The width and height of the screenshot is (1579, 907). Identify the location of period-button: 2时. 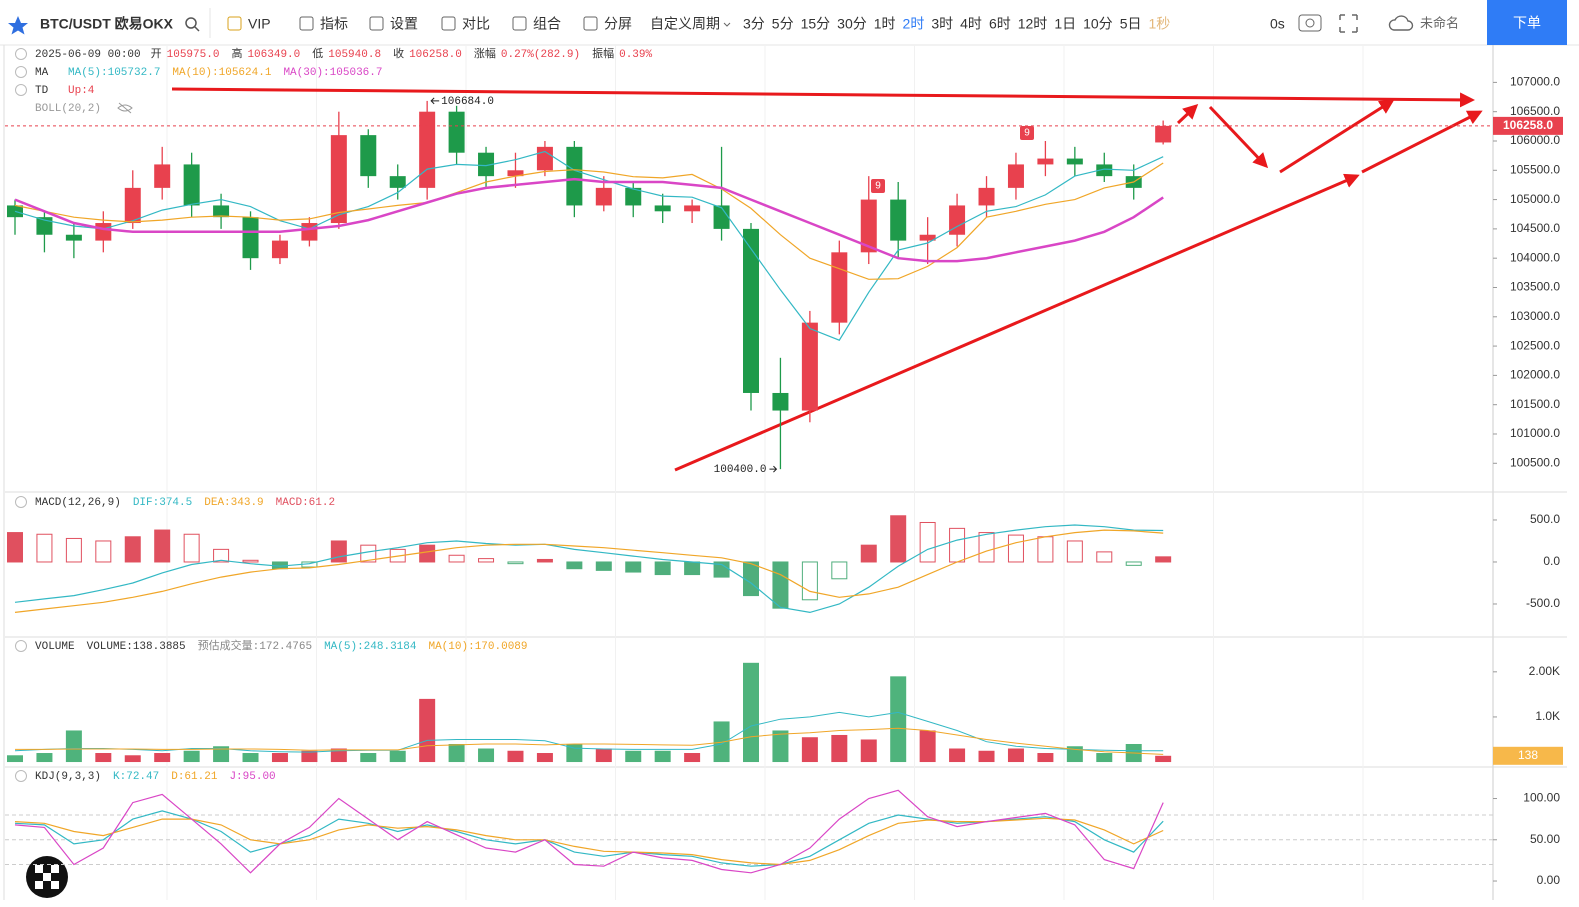
(914, 24).